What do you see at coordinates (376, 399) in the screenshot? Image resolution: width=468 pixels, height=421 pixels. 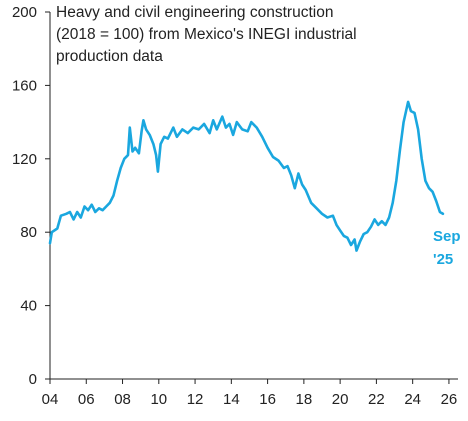 I see `x-tick-label: 22` at bounding box center [376, 399].